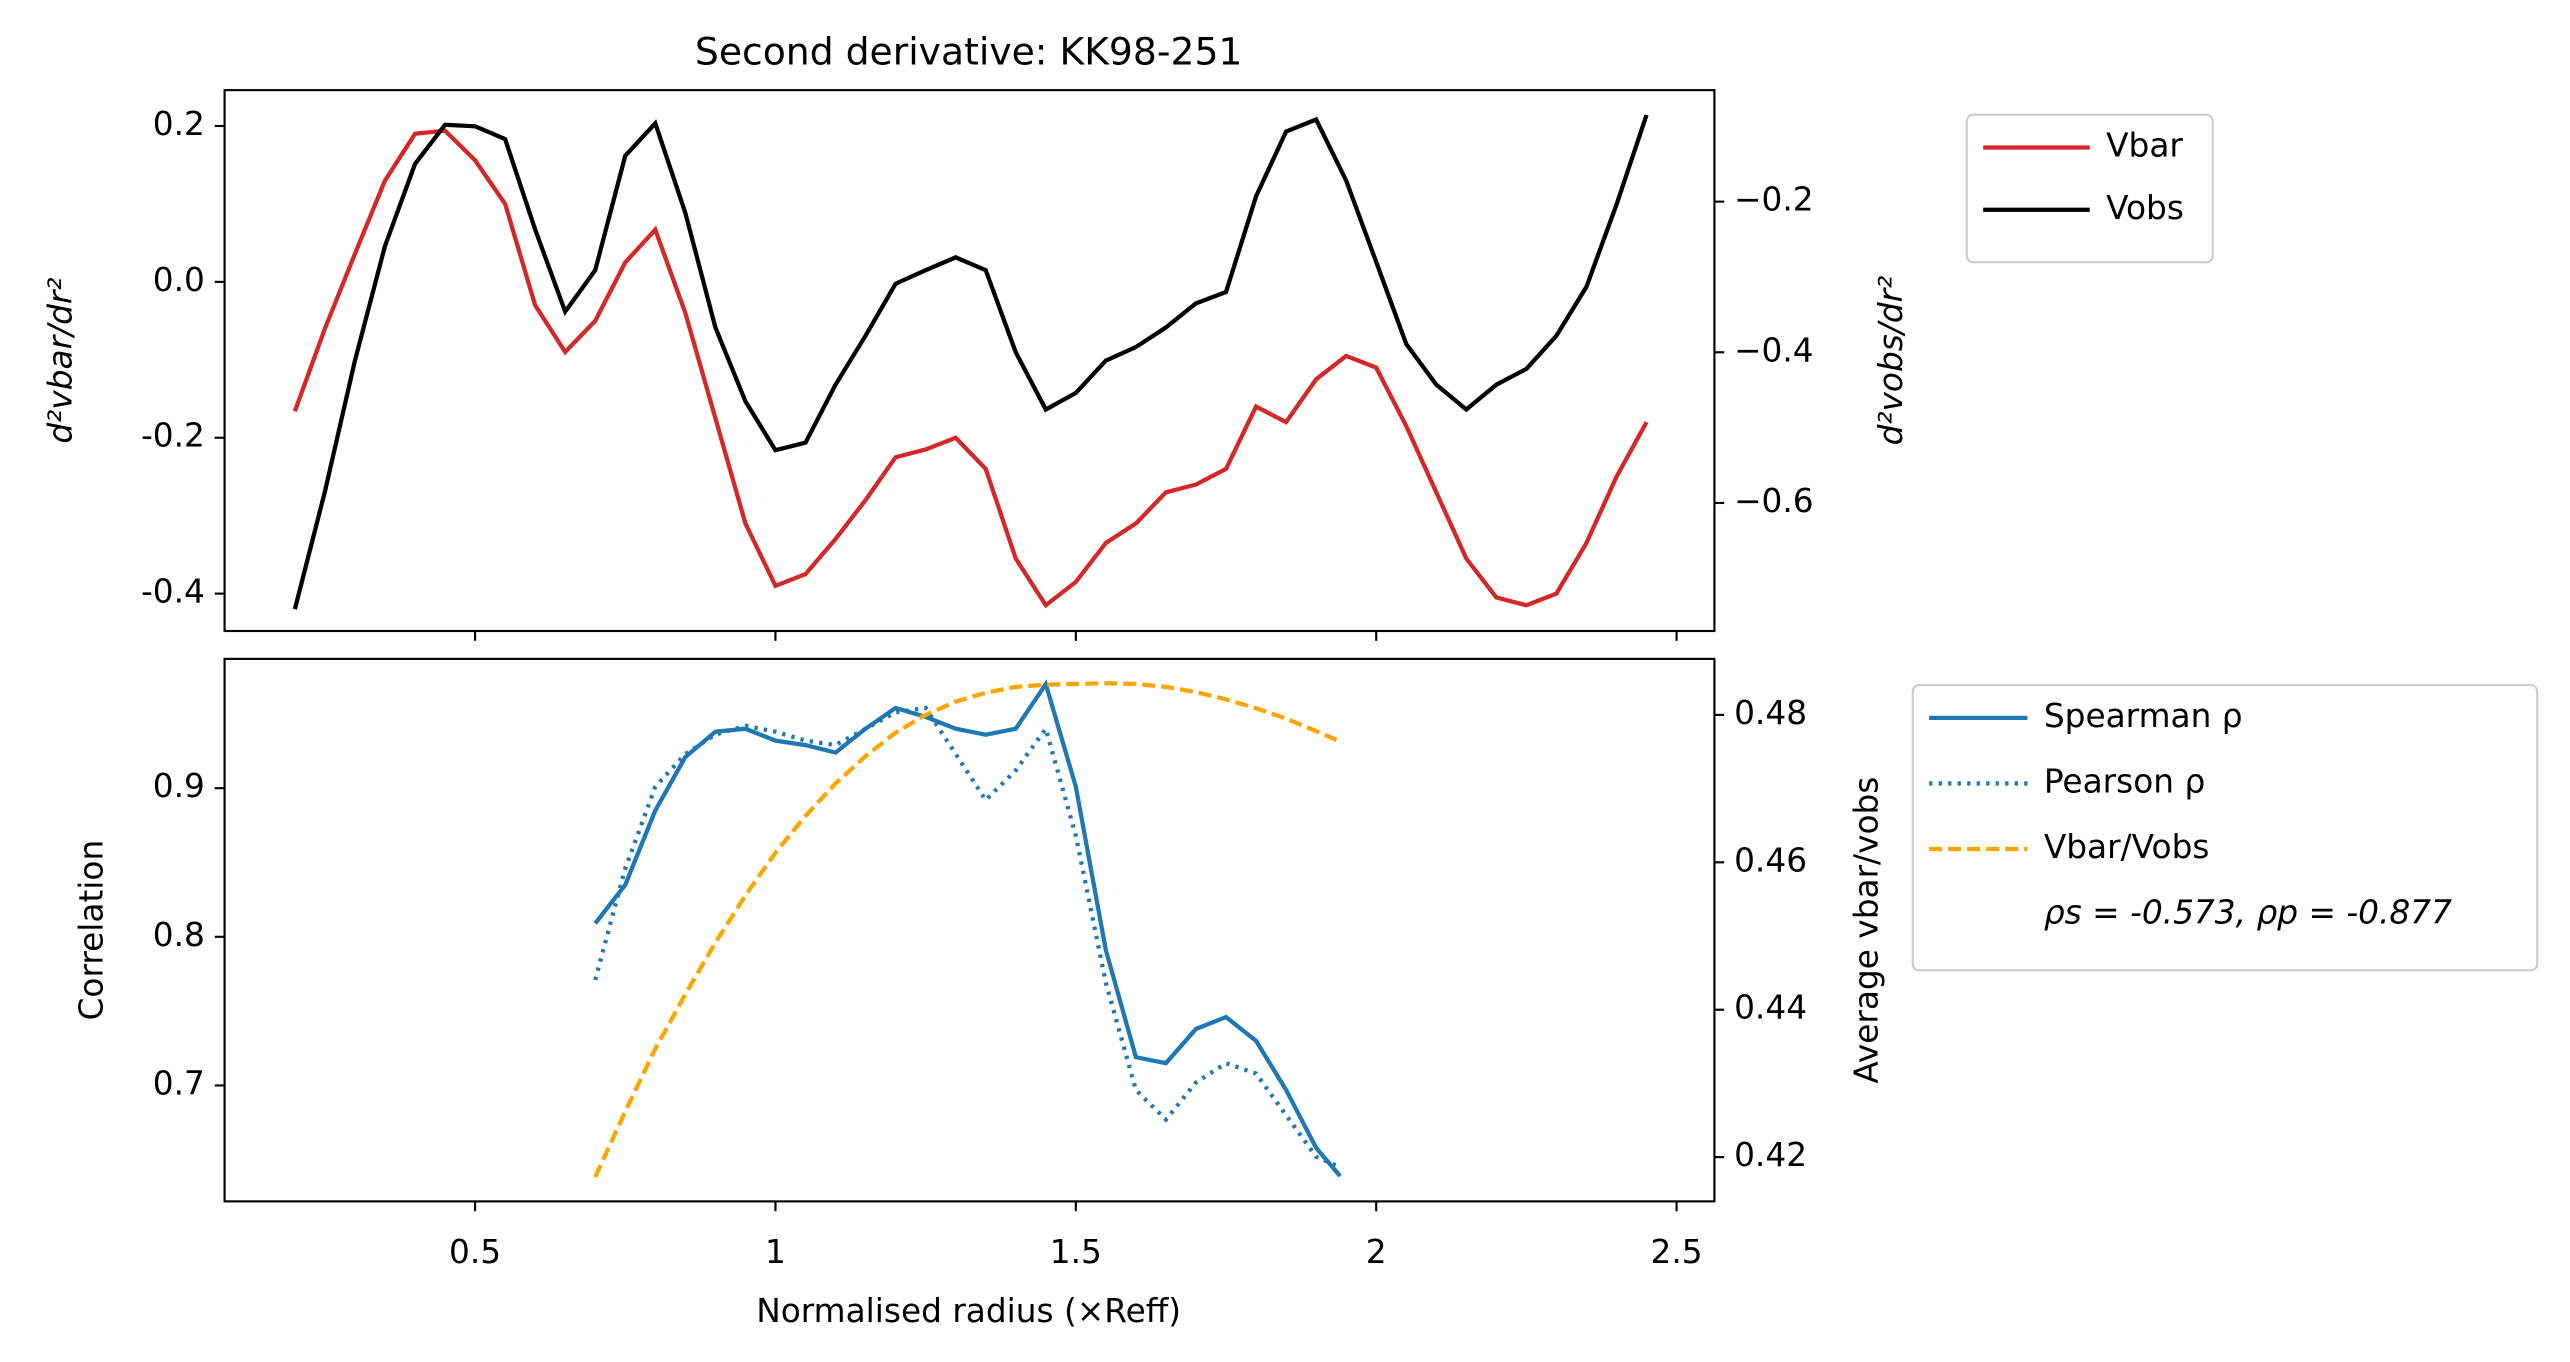  What do you see at coordinates (179, 280) in the screenshot?
I see `y-tick-label: 0.0` at bounding box center [179, 280].